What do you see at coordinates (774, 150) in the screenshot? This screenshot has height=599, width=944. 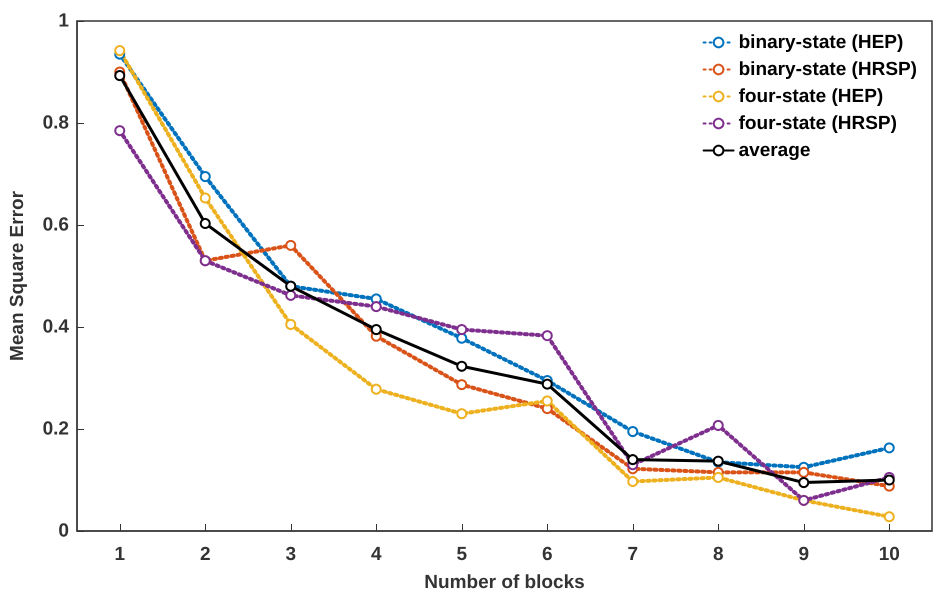 I see `legend-label: average` at bounding box center [774, 150].